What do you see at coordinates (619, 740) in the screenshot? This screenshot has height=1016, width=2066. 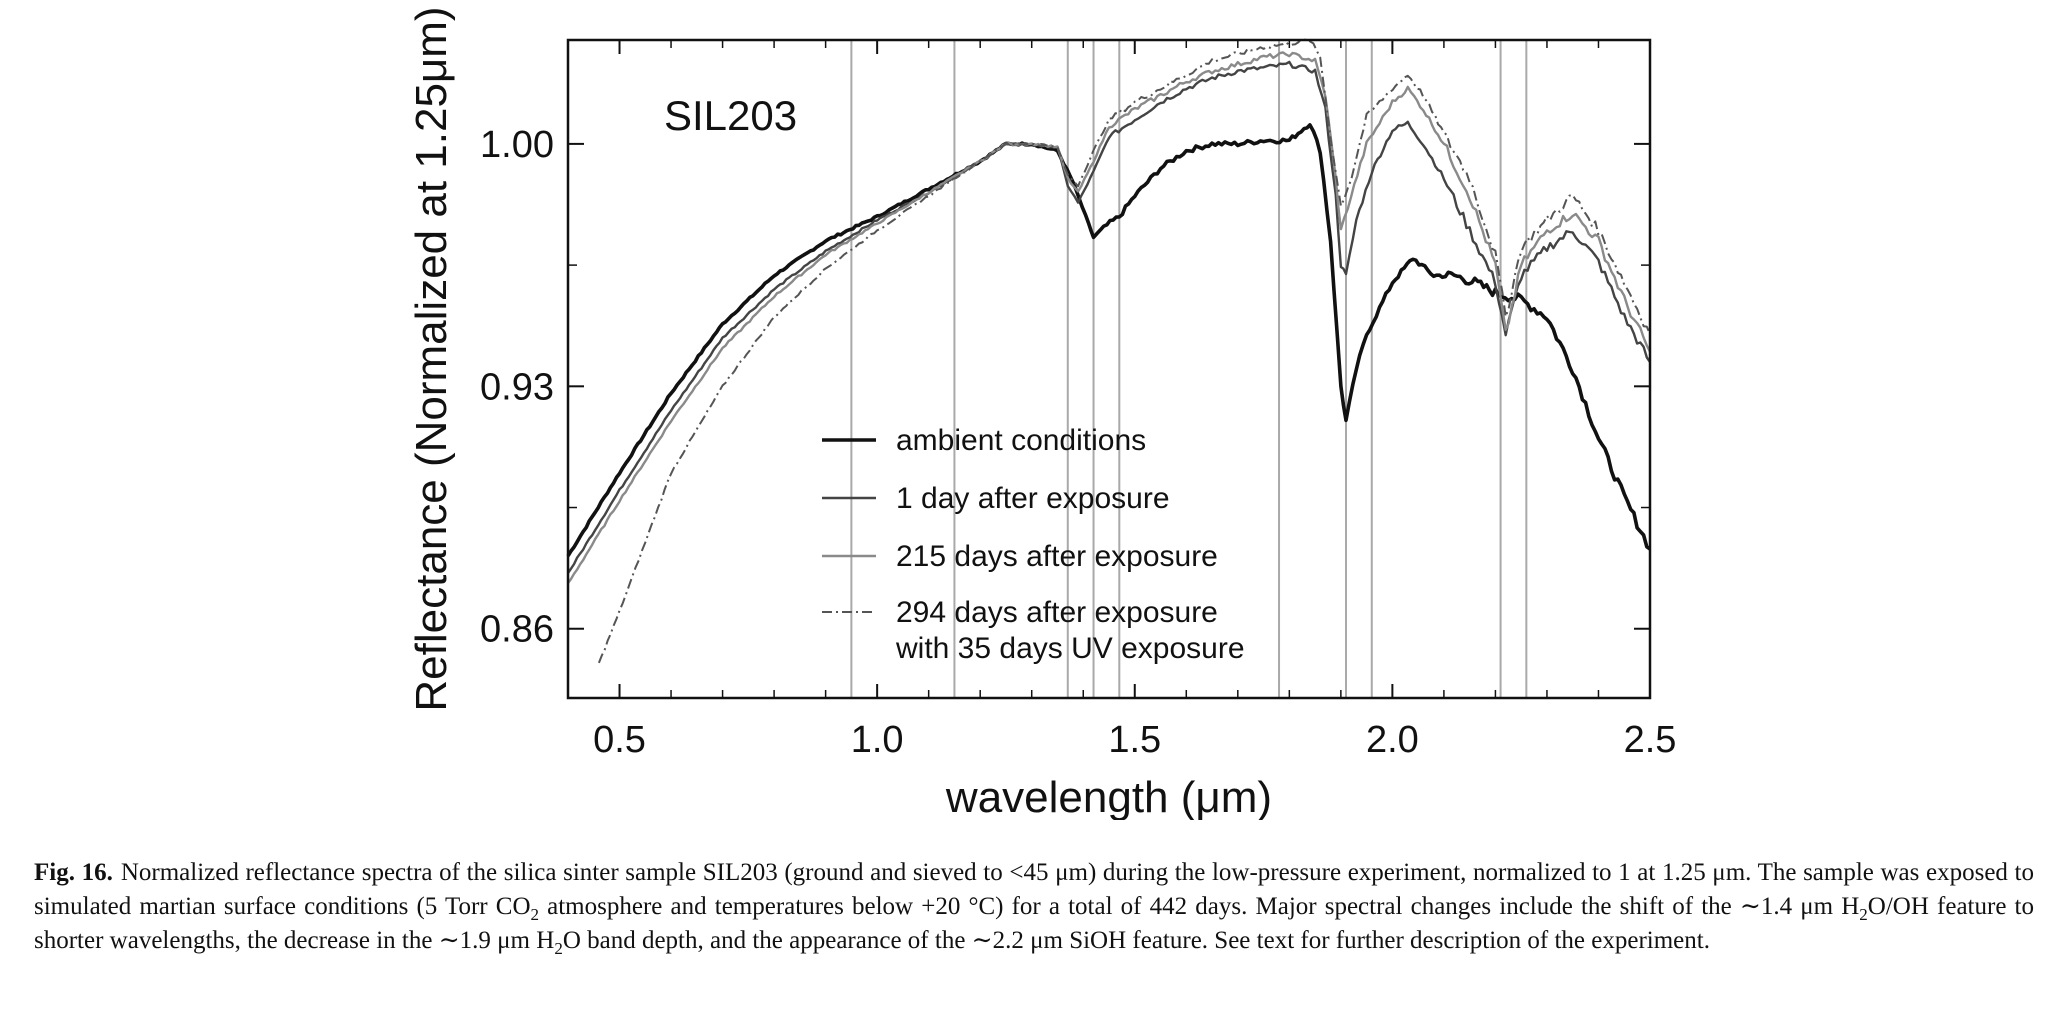 I see `x-tick-label: 0.5` at bounding box center [619, 740].